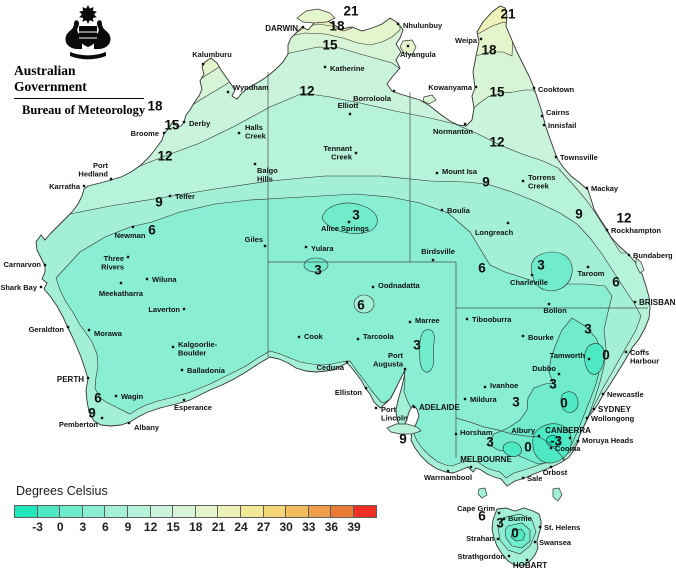 This screenshot has width=676, height=574. What do you see at coordinates (555, 310) in the screenshot?
I see `city-label: Bollon` at bounding box center [555, 310].